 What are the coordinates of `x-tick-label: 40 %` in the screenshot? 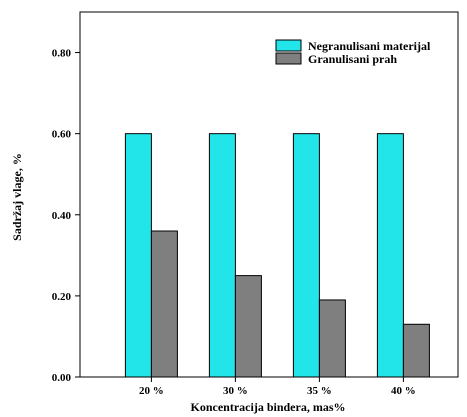 It's located at (403, 391).